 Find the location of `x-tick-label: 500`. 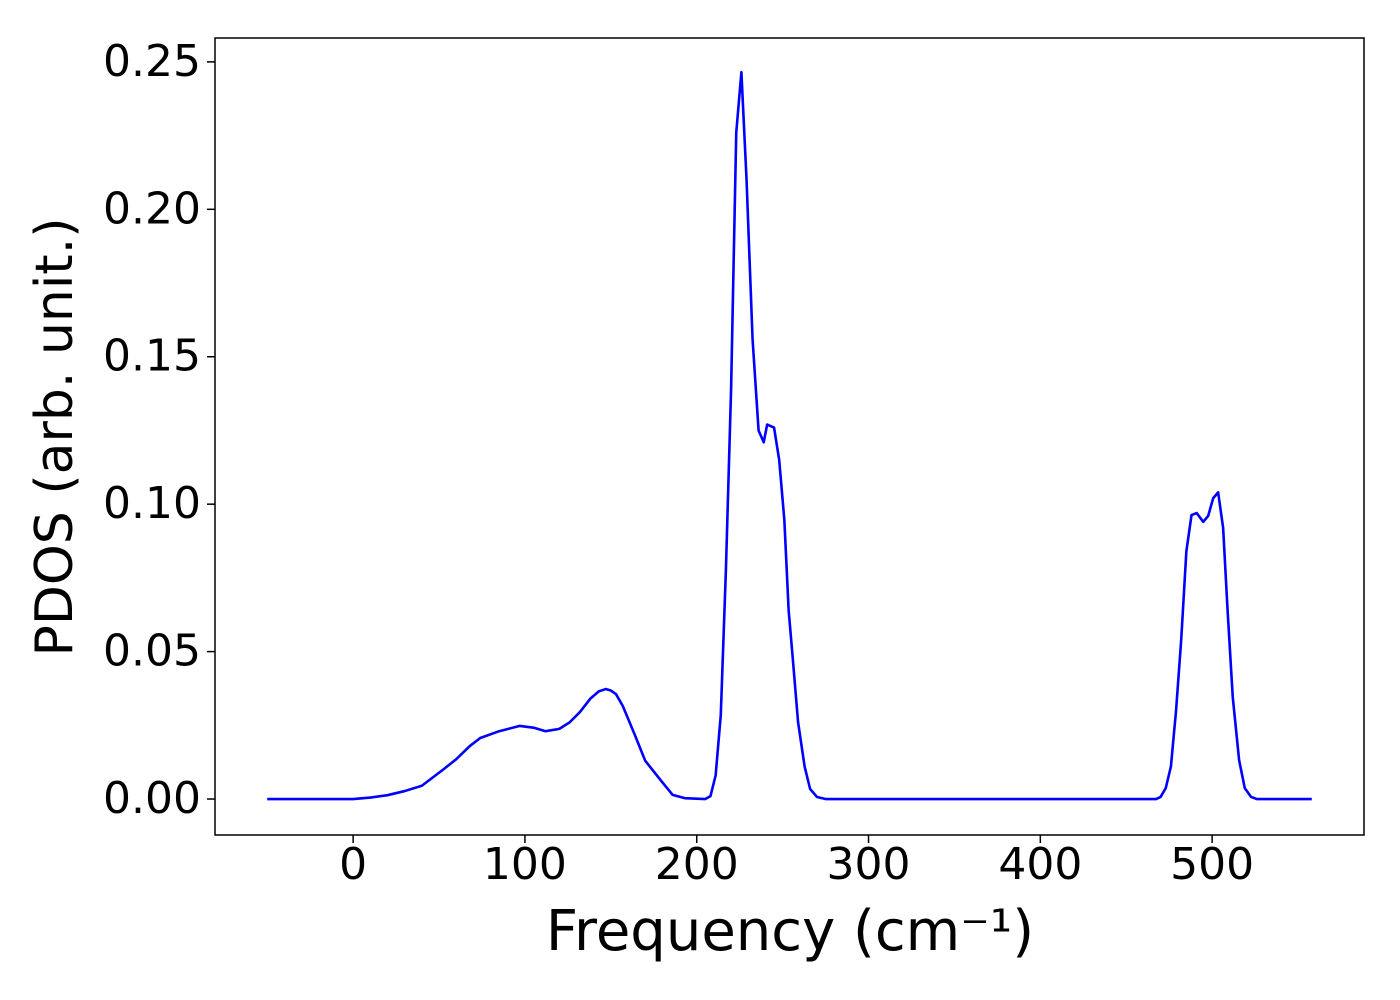

x-tick-label: 500 is located at coordinates (1212, 864).